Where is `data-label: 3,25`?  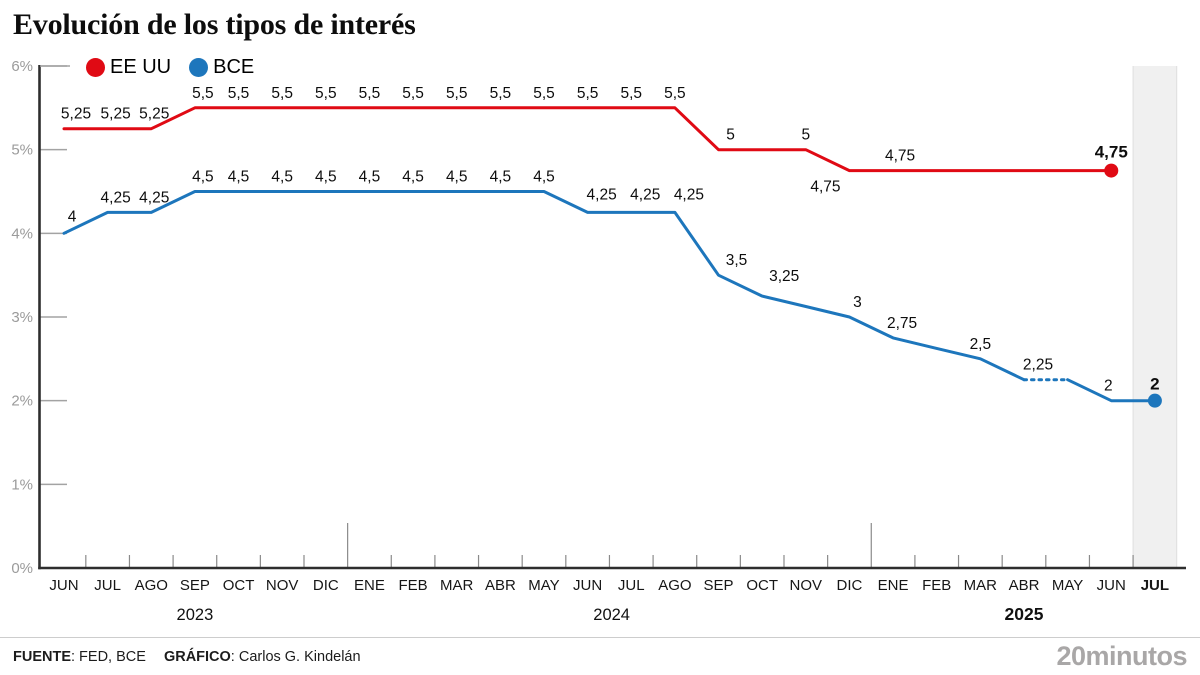
data-label: 3,25 is located at coordinates (784, 276).